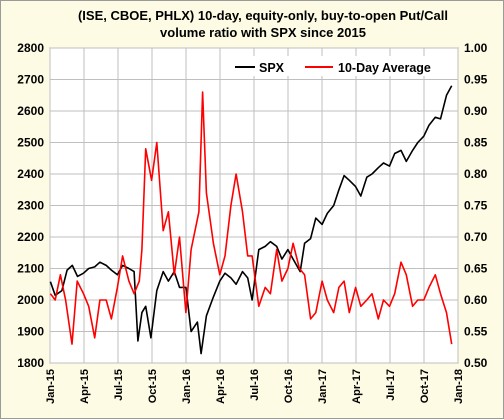 The height and width of the screenshot is (420, 504). What do you see at coordinates (425, 386) in the screenshot?
I see `x-axis-tick-label: Oct-17` at bounding box center [425, 386].